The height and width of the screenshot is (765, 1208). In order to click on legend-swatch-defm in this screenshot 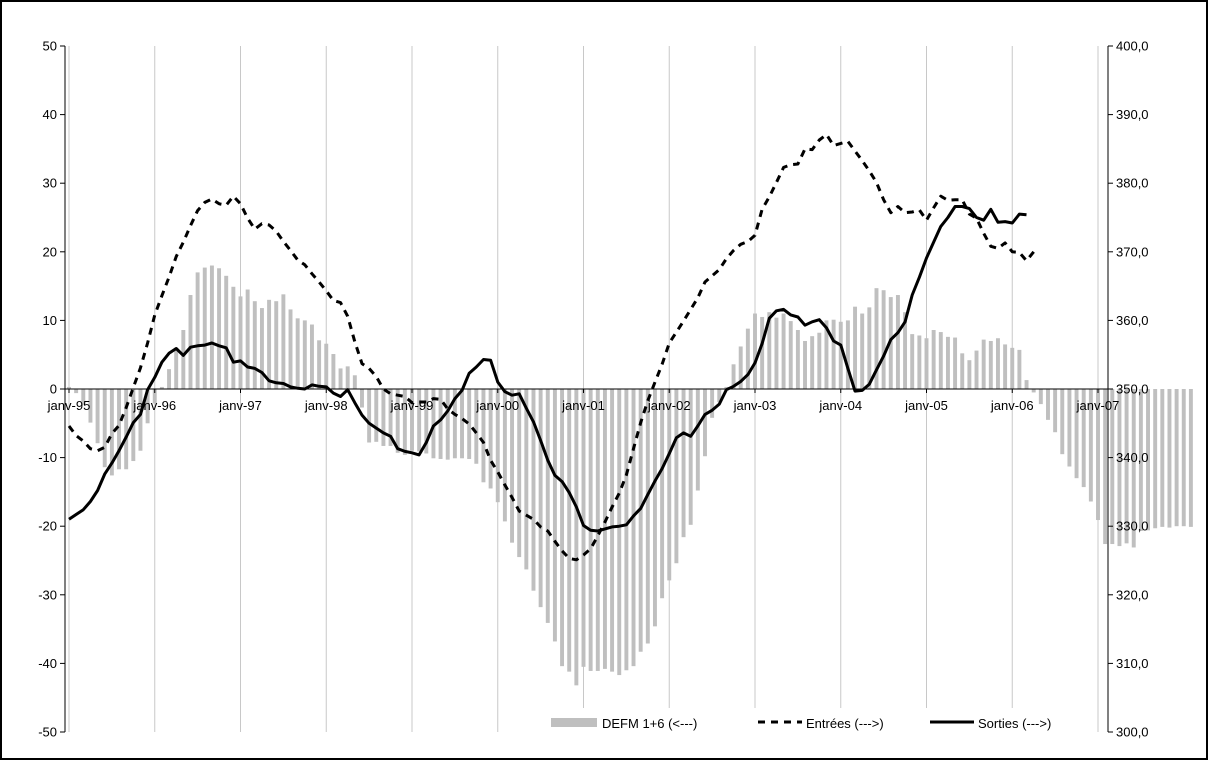, I will do `click(574, 722)`.